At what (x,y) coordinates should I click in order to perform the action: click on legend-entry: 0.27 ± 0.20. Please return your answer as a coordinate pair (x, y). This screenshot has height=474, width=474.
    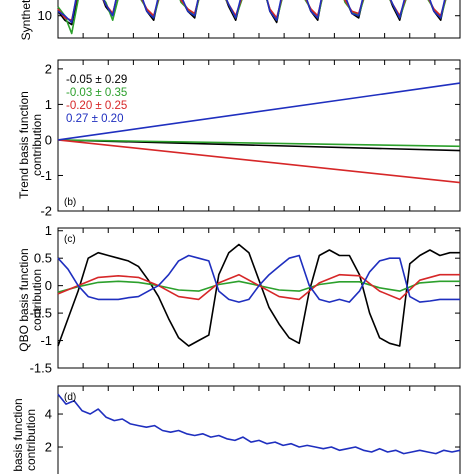
    Looking at the image, I should click on (94, 119).